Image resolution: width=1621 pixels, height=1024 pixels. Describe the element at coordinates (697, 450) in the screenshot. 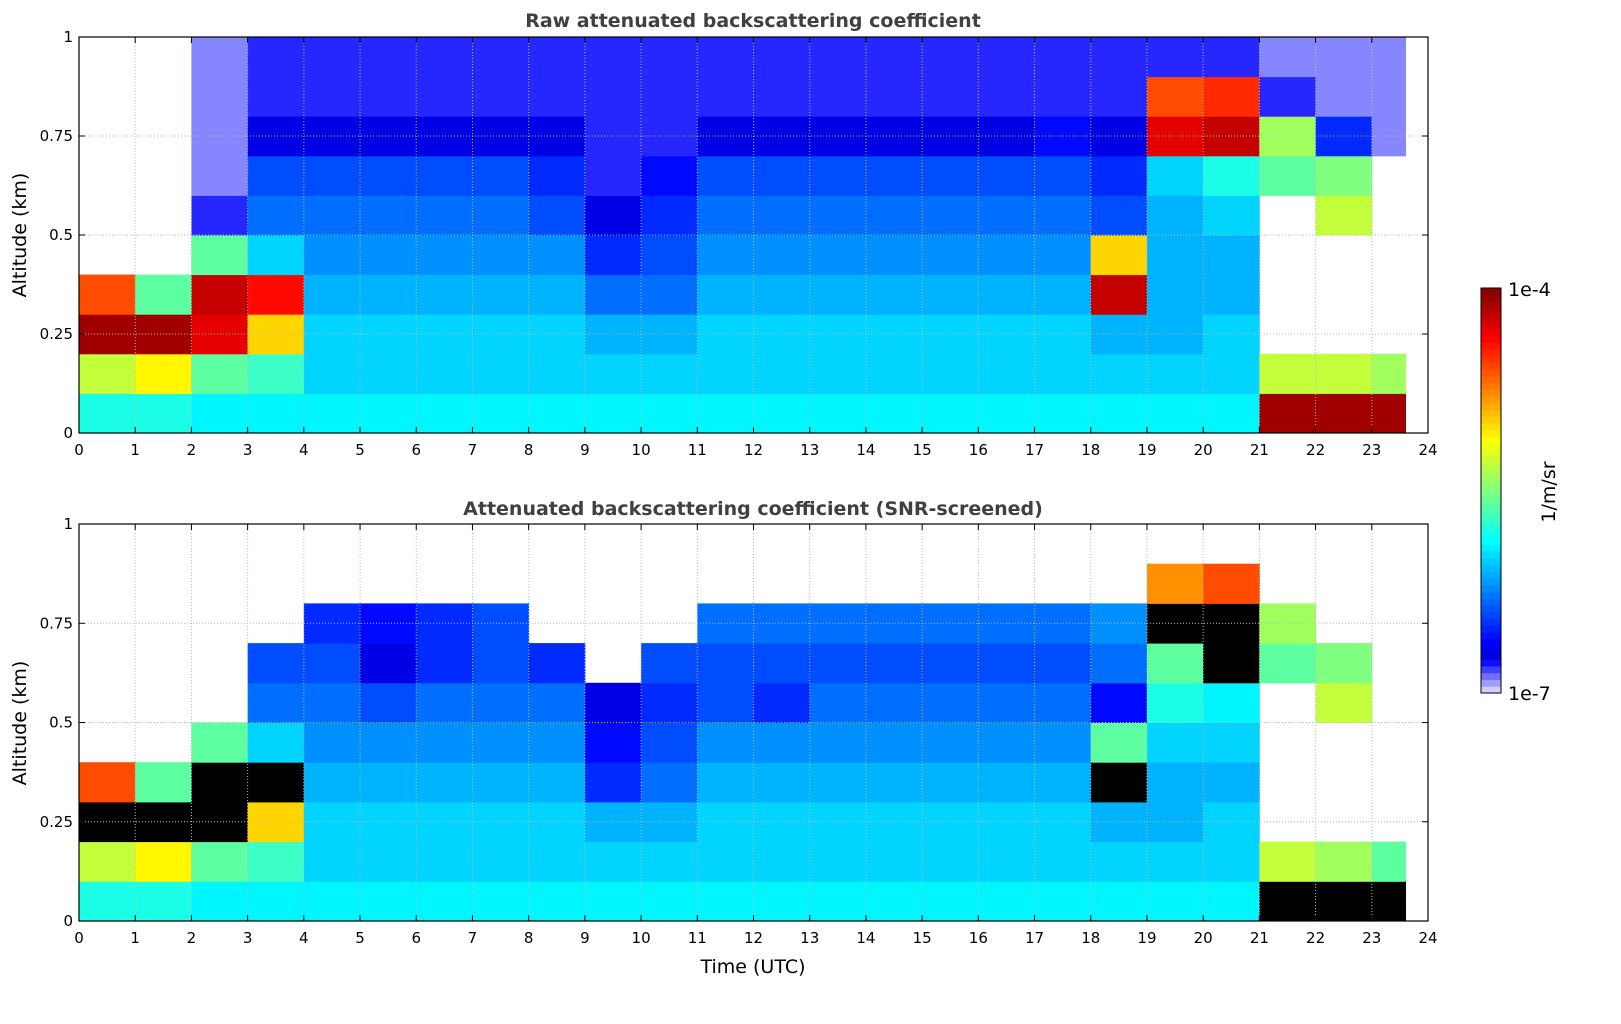

I see `x-tick-label: 11` at that location.